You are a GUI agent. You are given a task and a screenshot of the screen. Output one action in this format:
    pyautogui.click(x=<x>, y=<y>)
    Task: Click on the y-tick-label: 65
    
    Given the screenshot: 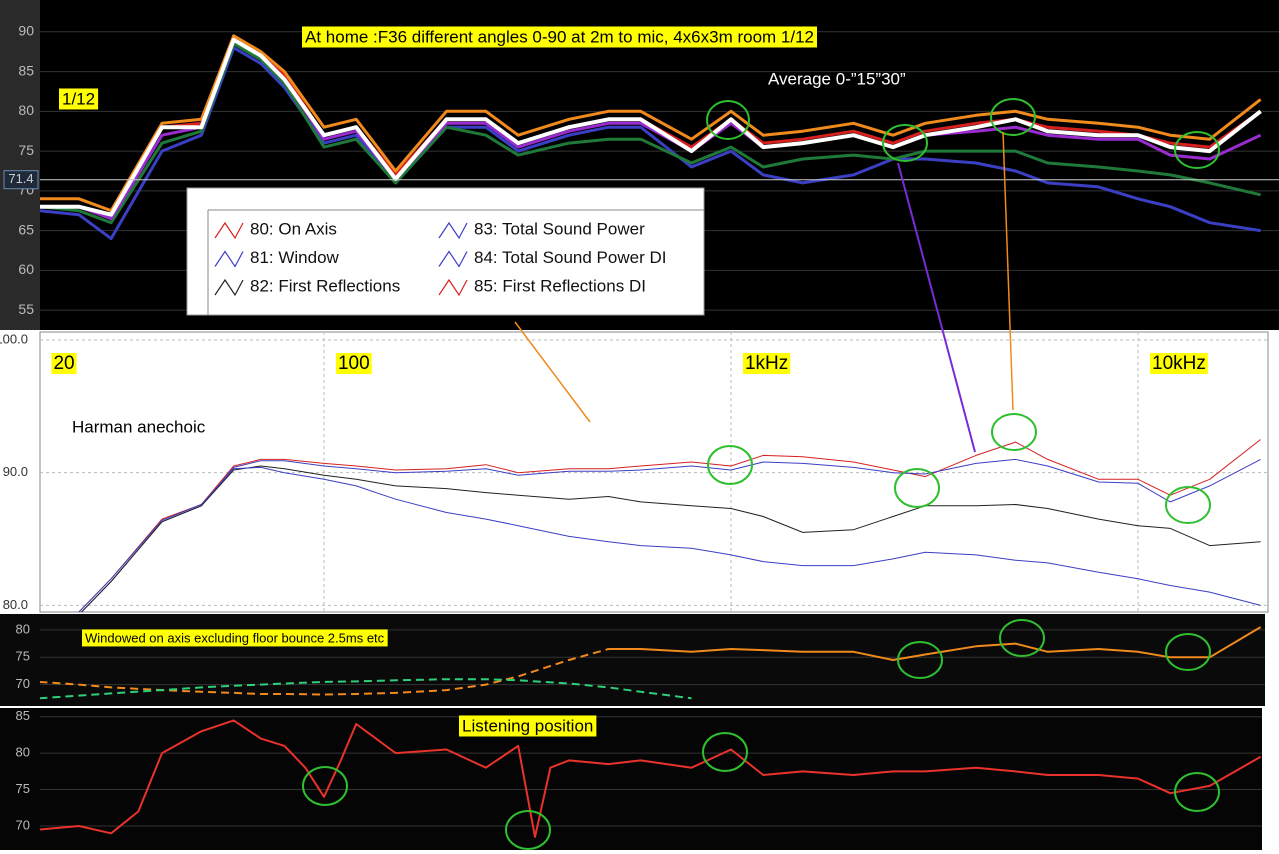 What is the action you would take?
    pyautogui.click(x=26, y=229)
    